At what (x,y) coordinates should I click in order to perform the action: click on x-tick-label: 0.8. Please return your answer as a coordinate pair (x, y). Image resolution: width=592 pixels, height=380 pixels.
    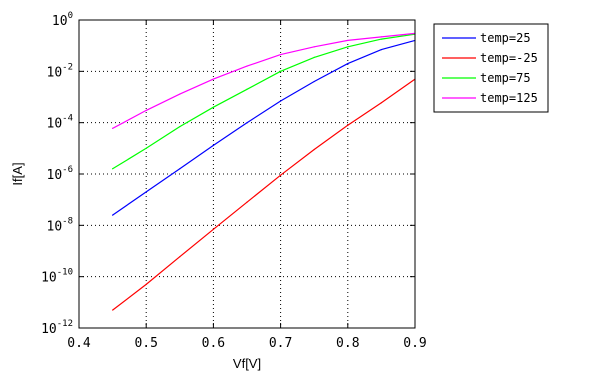
    Looking at the image, I should click on (347, 343).